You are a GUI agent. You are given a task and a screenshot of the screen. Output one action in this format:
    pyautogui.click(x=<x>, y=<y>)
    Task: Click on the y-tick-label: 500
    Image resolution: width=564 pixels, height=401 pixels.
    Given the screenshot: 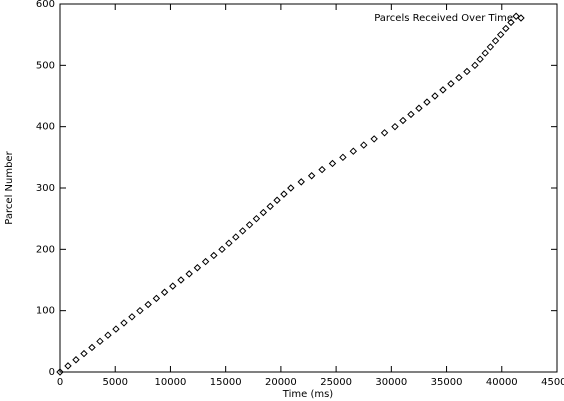 What is the action you would take?
    pyautogui.click(x=45, y=65)
    